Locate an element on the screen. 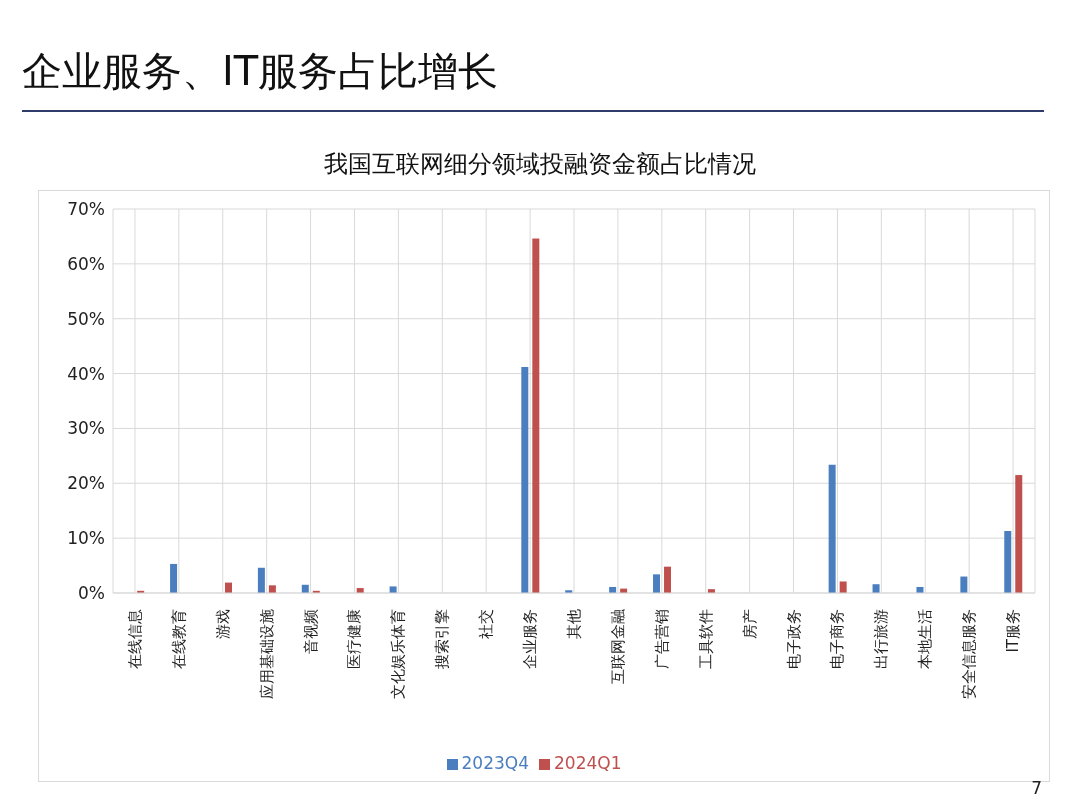 Image resolution: width=1080 pixels, height=810 pixels. x-tick-label: 安全信息服务 is located at coordinates (969, 654).